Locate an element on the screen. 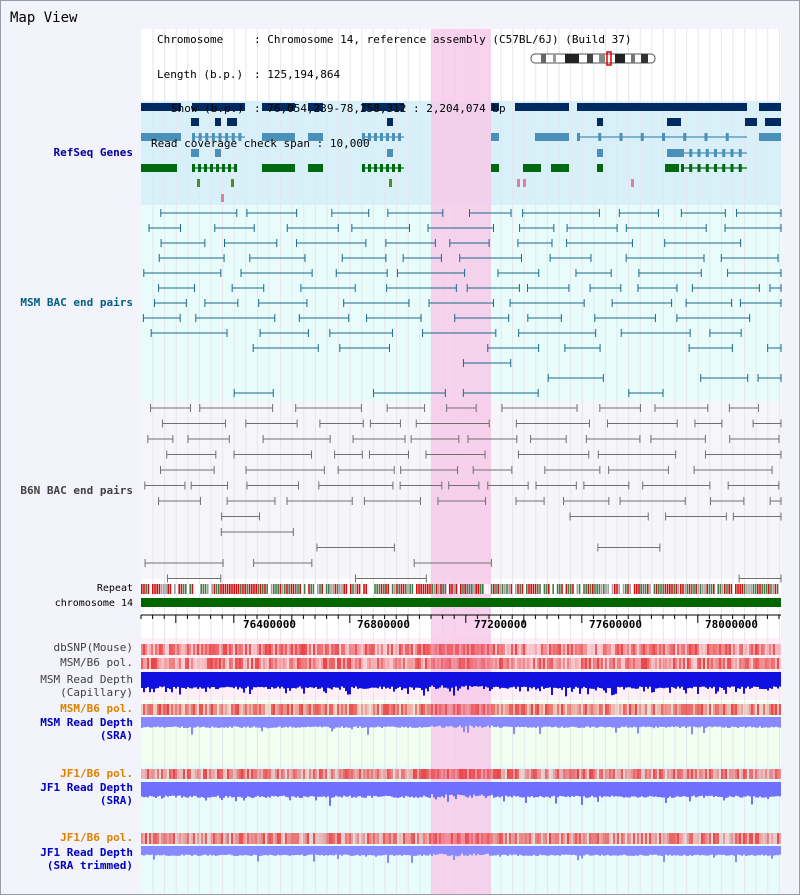 The height and width of the screenshot is (895, 800). track-label-refseq: RefSeq Genes is located at coordinates (93, 152).